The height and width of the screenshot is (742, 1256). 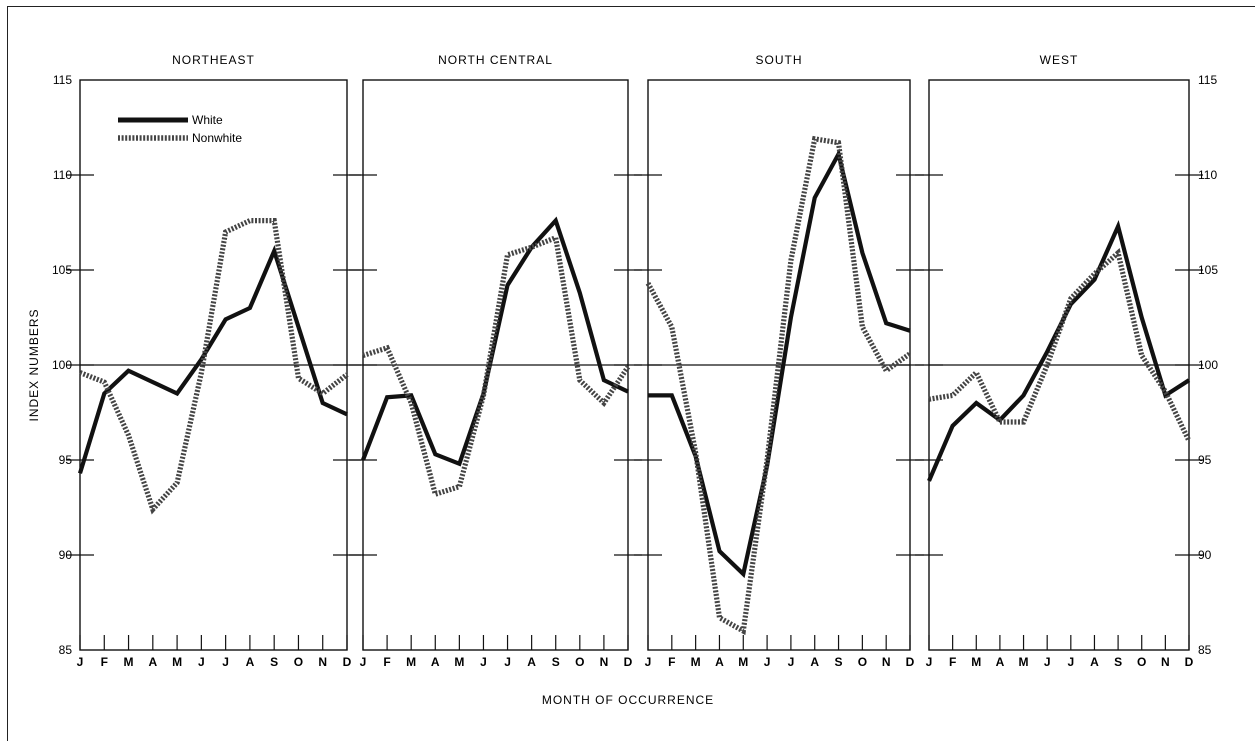 I want to click on panel-title: SOUTH, so click(x=779, y=60).